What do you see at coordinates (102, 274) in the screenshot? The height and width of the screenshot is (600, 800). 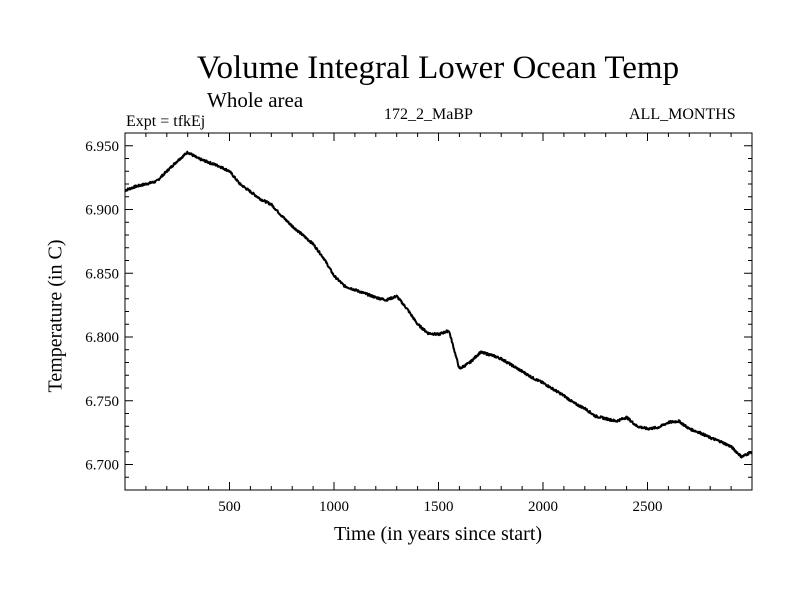 I see `y-tick-label: 6.850` at bounding box center [102, 274].